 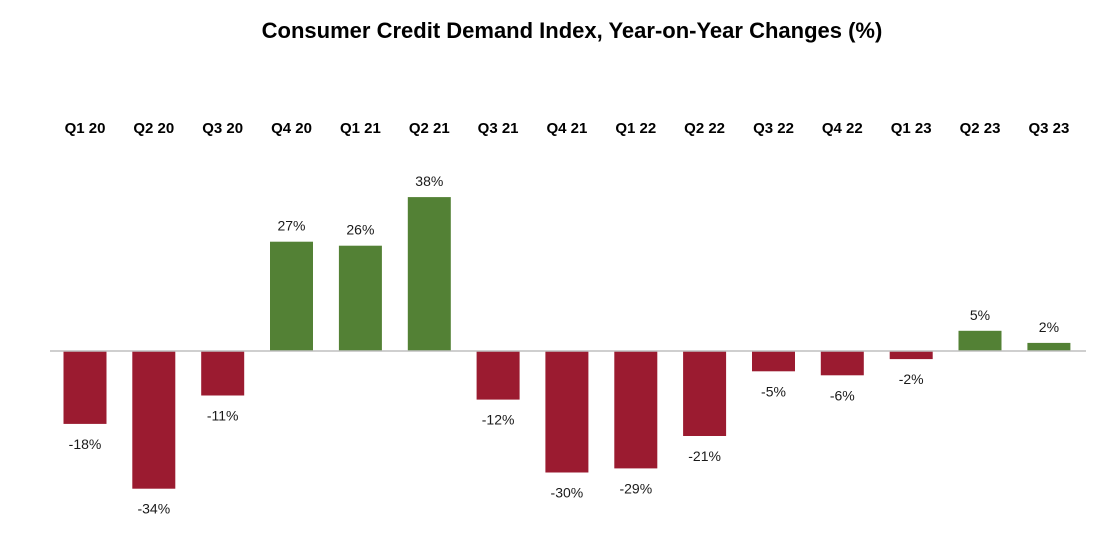 I want to click on data-label: -11%, so click(x=223, y=416).